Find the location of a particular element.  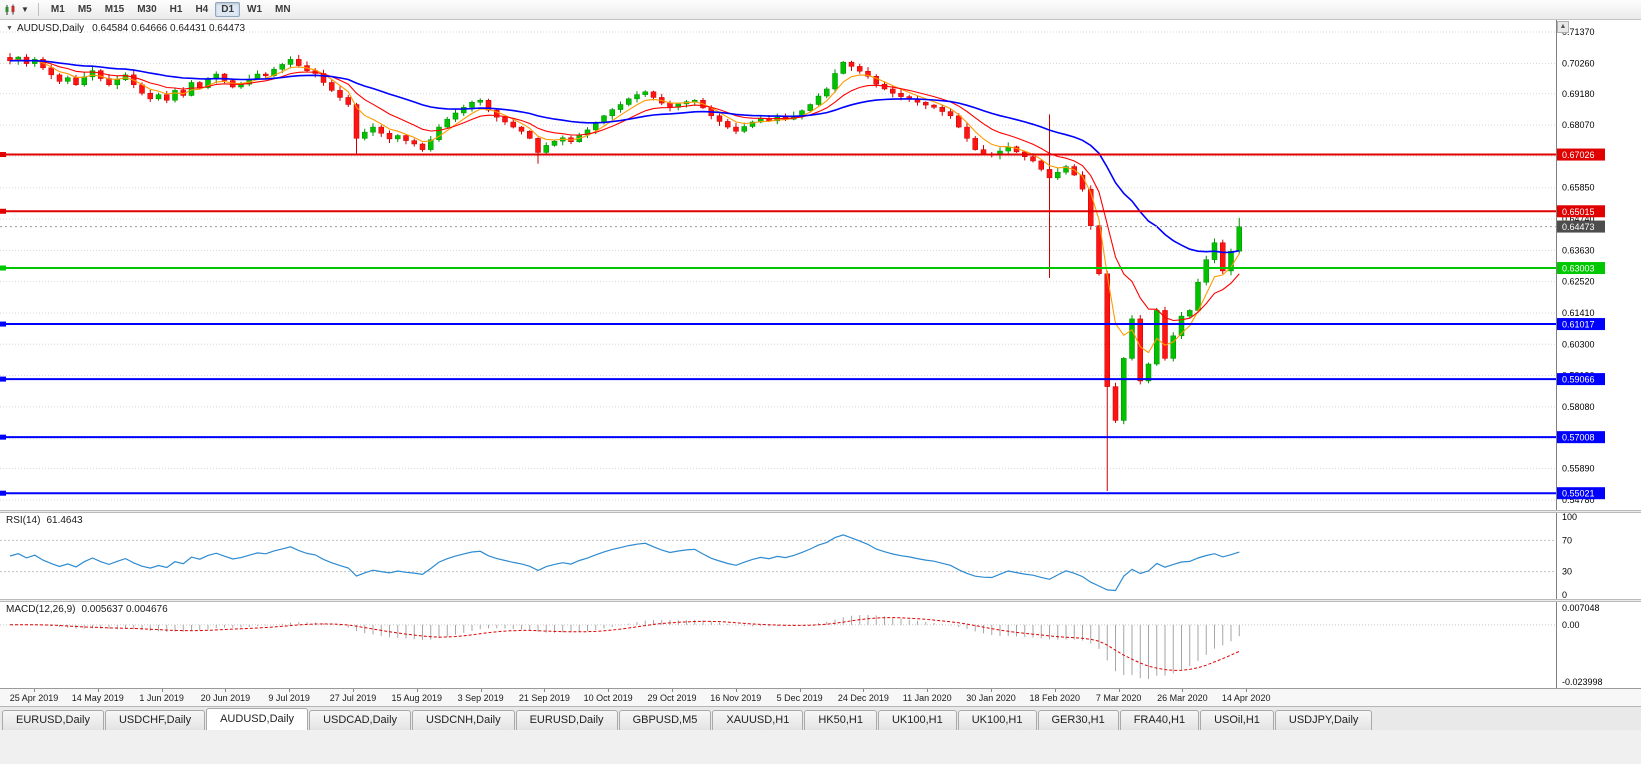

x-axis-label: 21 Sep 2019 is located at coordinates (544, 698).